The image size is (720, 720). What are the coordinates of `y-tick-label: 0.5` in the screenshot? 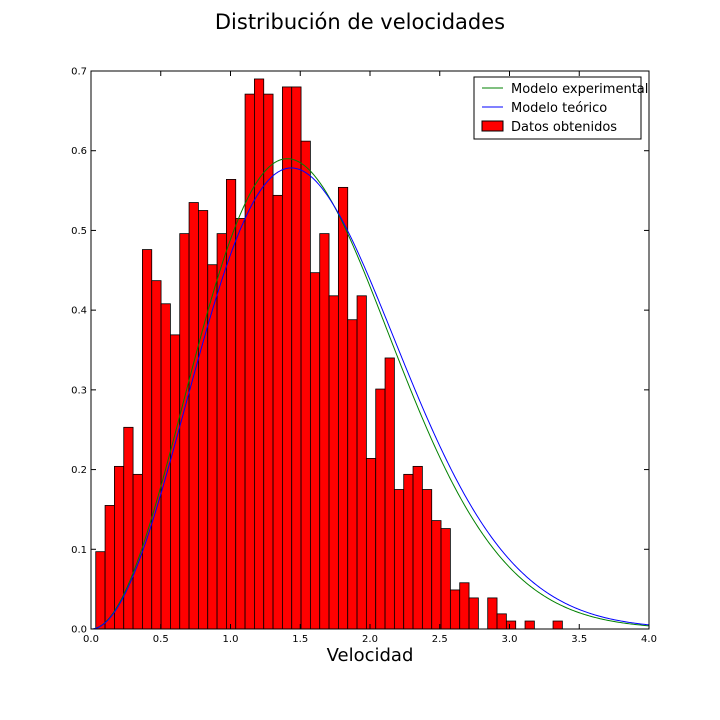 It's located at (79, 231).